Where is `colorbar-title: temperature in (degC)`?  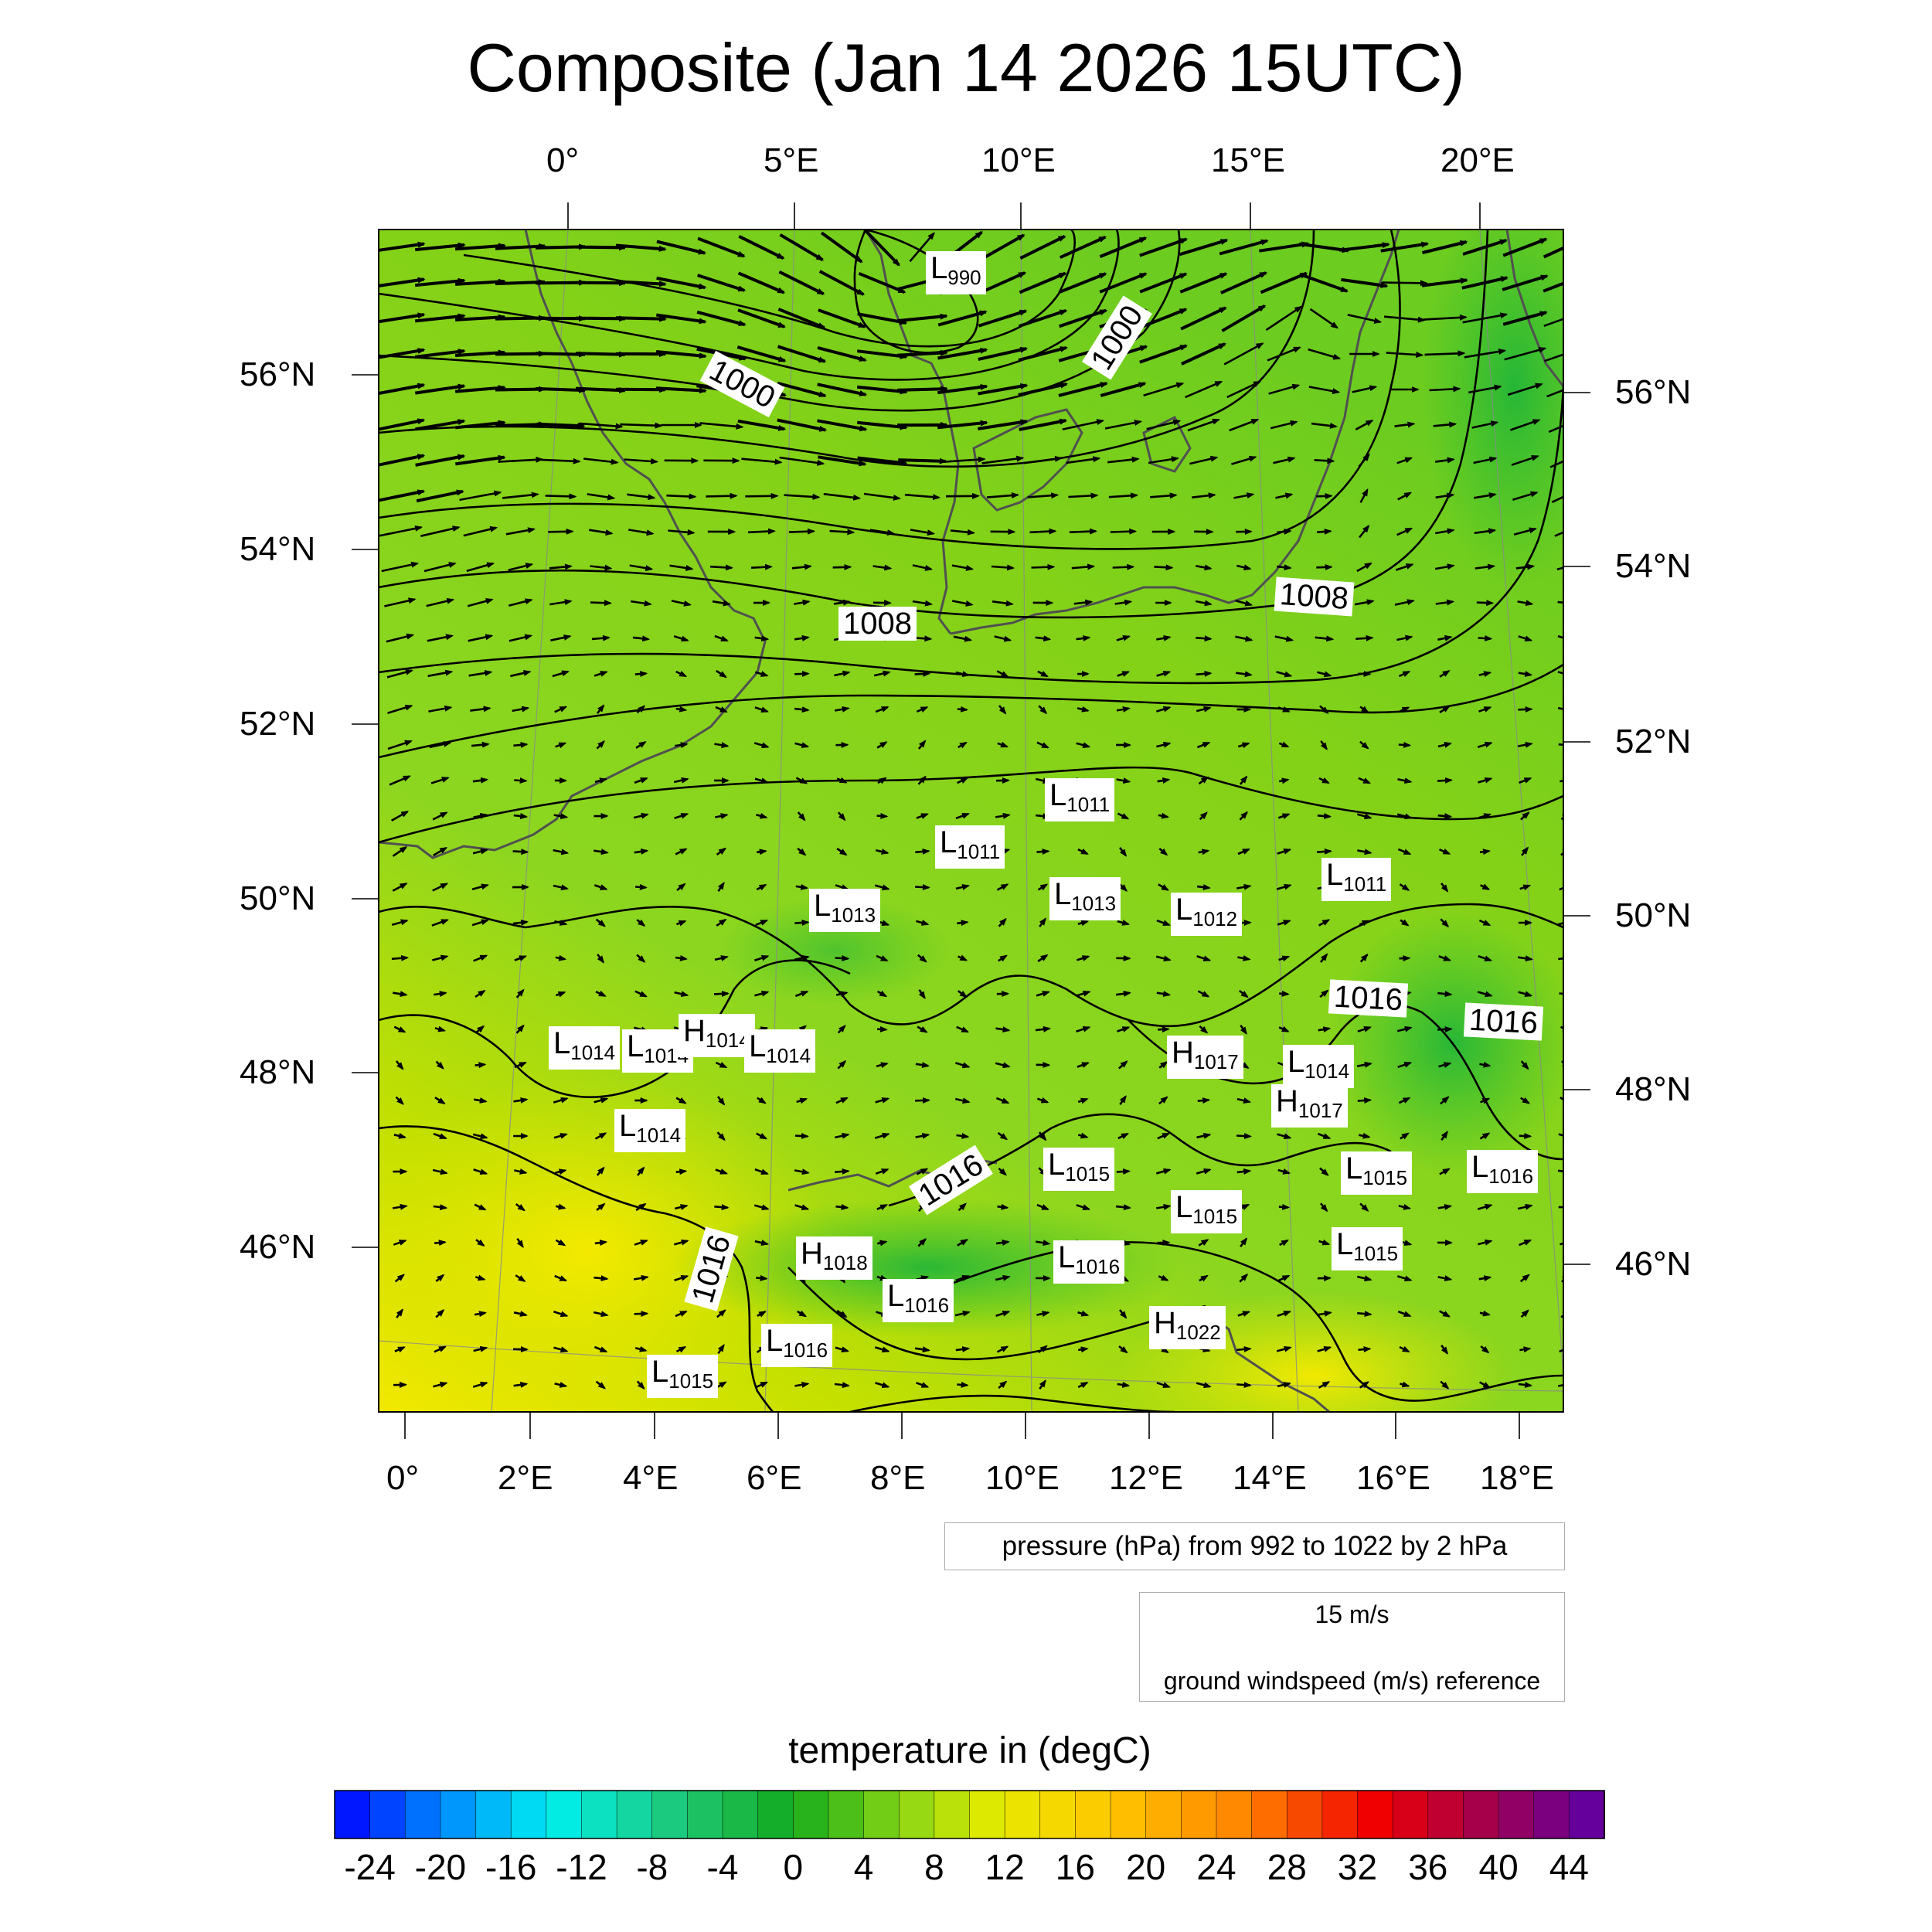 colorbar-title: temperature in (degC) is located at coordinates (970, 1751).